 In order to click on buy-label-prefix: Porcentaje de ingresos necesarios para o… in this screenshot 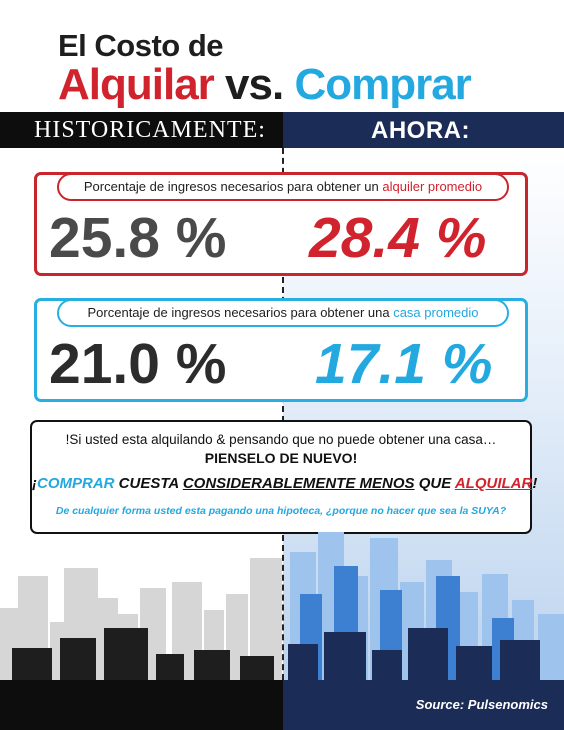, I will do `click(240, 312)`.